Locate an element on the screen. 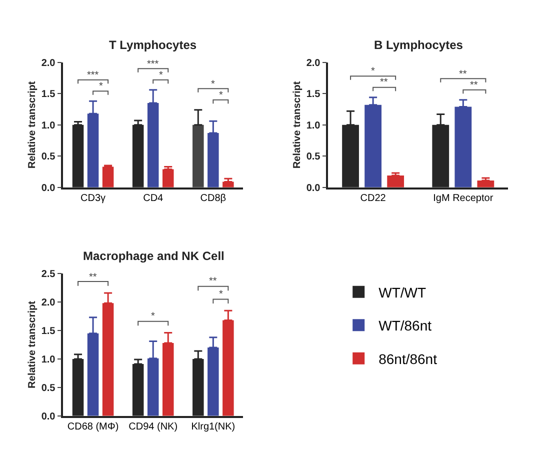  x-tick-label: CD94 (NK) is located at coordinates (153, 427).